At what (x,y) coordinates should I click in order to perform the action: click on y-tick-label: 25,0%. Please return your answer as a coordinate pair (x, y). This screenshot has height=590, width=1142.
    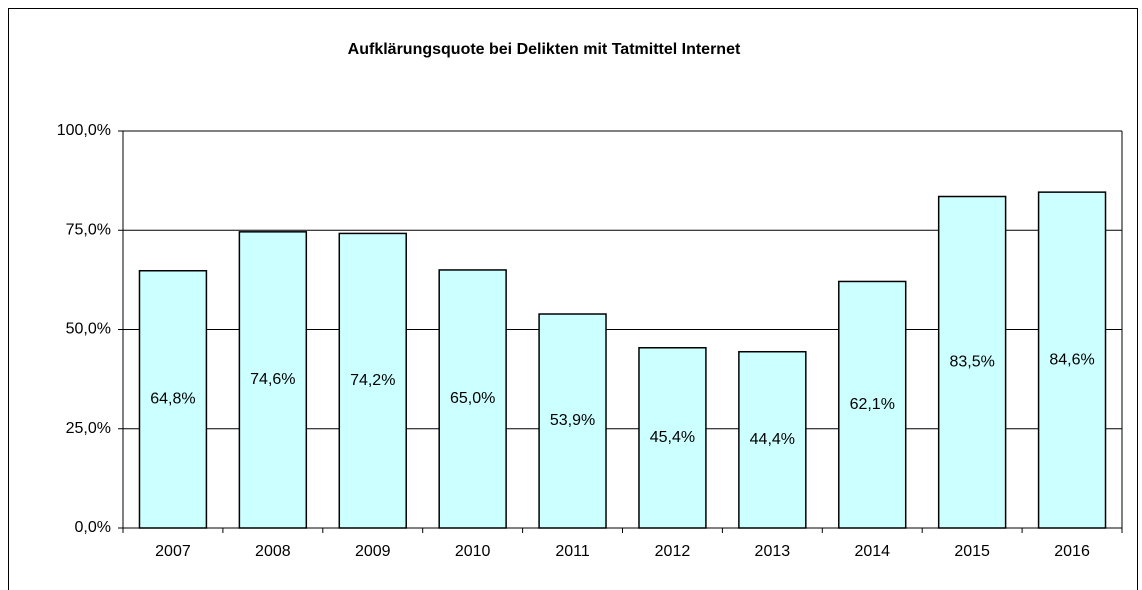
    Looking at the image, I should click on (88, 428).